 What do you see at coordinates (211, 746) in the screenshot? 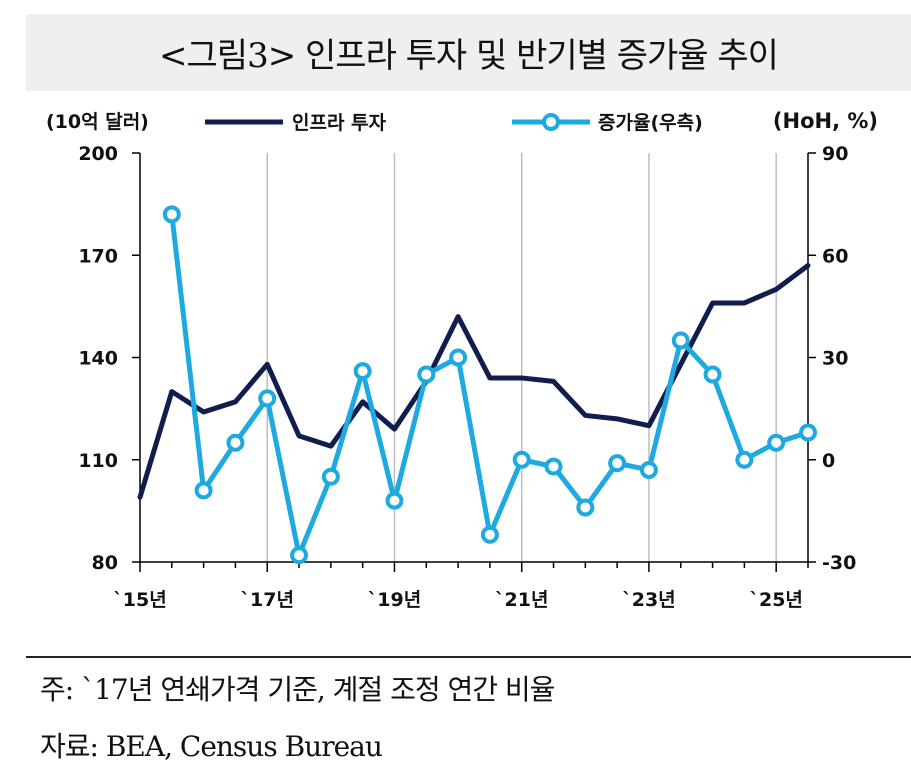
I see `source-note: 자료: BEA, Census Bureau` at bounding box center [211, 746].